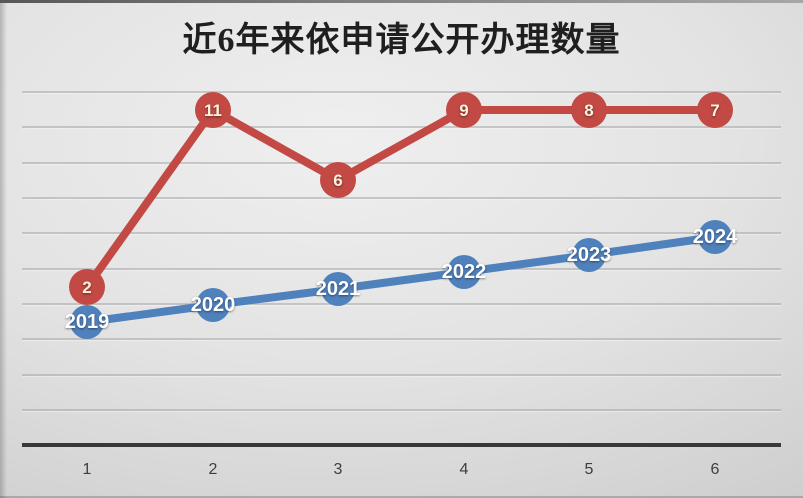  What do you see at coordinates (401, 497) in the screenshot?
I see `bottom-edge-shadow` at bounding box center [401, 497].